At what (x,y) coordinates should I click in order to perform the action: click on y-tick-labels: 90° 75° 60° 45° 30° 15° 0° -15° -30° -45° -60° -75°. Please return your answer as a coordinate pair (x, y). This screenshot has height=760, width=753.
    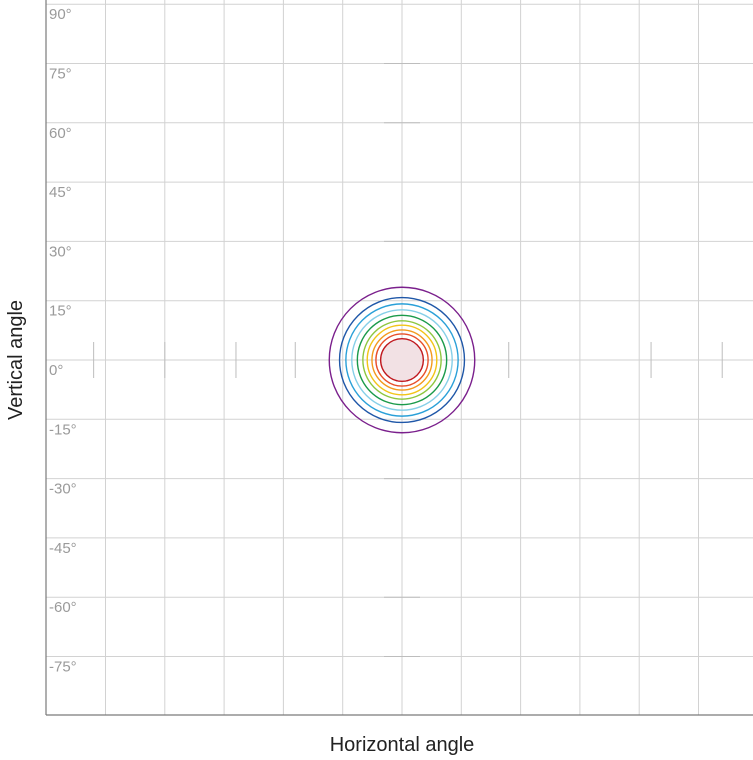
    Looking at the image, I should click on (63, 340).